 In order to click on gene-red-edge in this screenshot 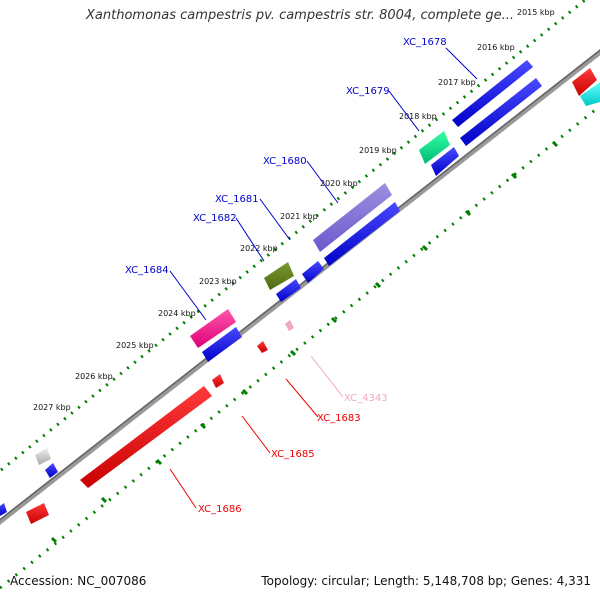, I will do `click(37, 513)`.